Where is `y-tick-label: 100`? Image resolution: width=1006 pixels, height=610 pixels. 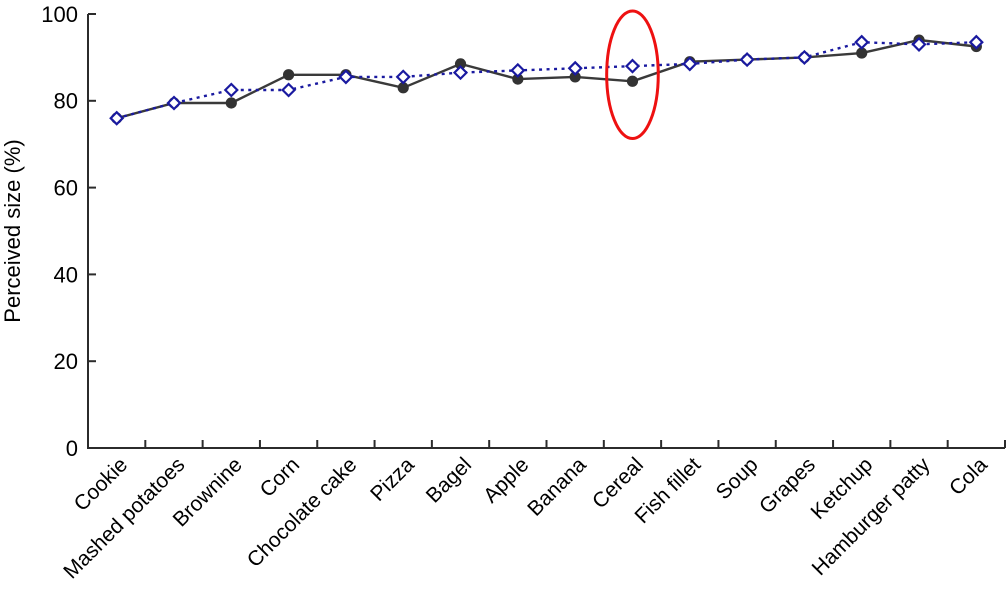
y-tick-label: 100 is located at coordinates (59, 14).